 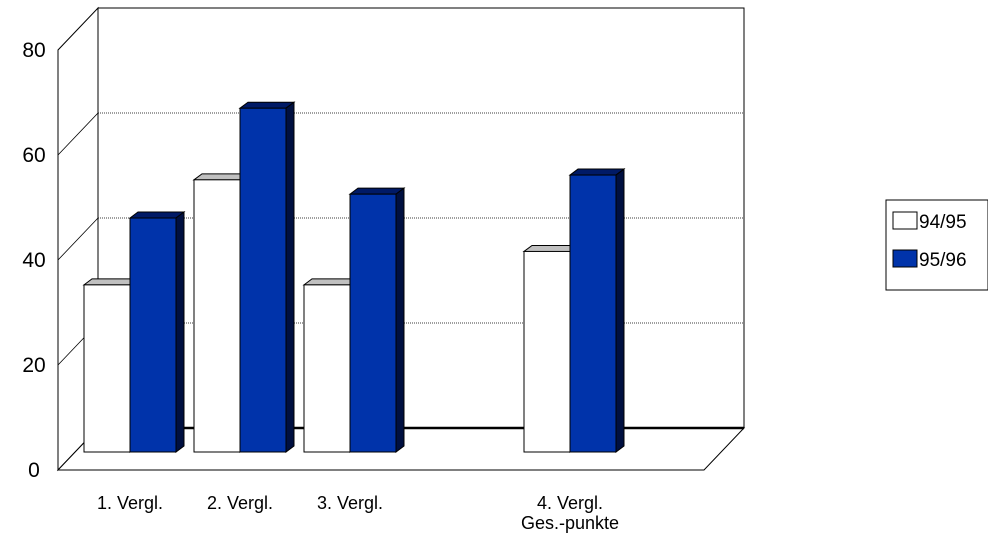 What do you see at coordinates (33, 50) in the screenshot?
I see `y-tick-label: 80` at bounding box center [33, 50].